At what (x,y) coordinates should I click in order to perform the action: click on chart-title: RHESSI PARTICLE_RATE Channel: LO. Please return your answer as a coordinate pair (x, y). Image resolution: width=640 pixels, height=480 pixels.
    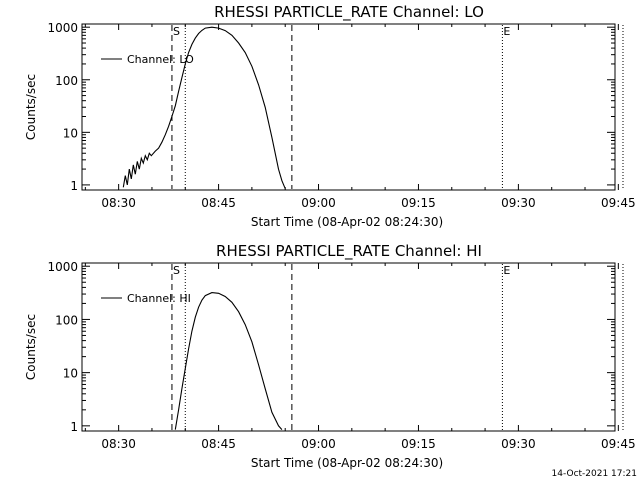
    Looking at the image, I should click on (349, 12).